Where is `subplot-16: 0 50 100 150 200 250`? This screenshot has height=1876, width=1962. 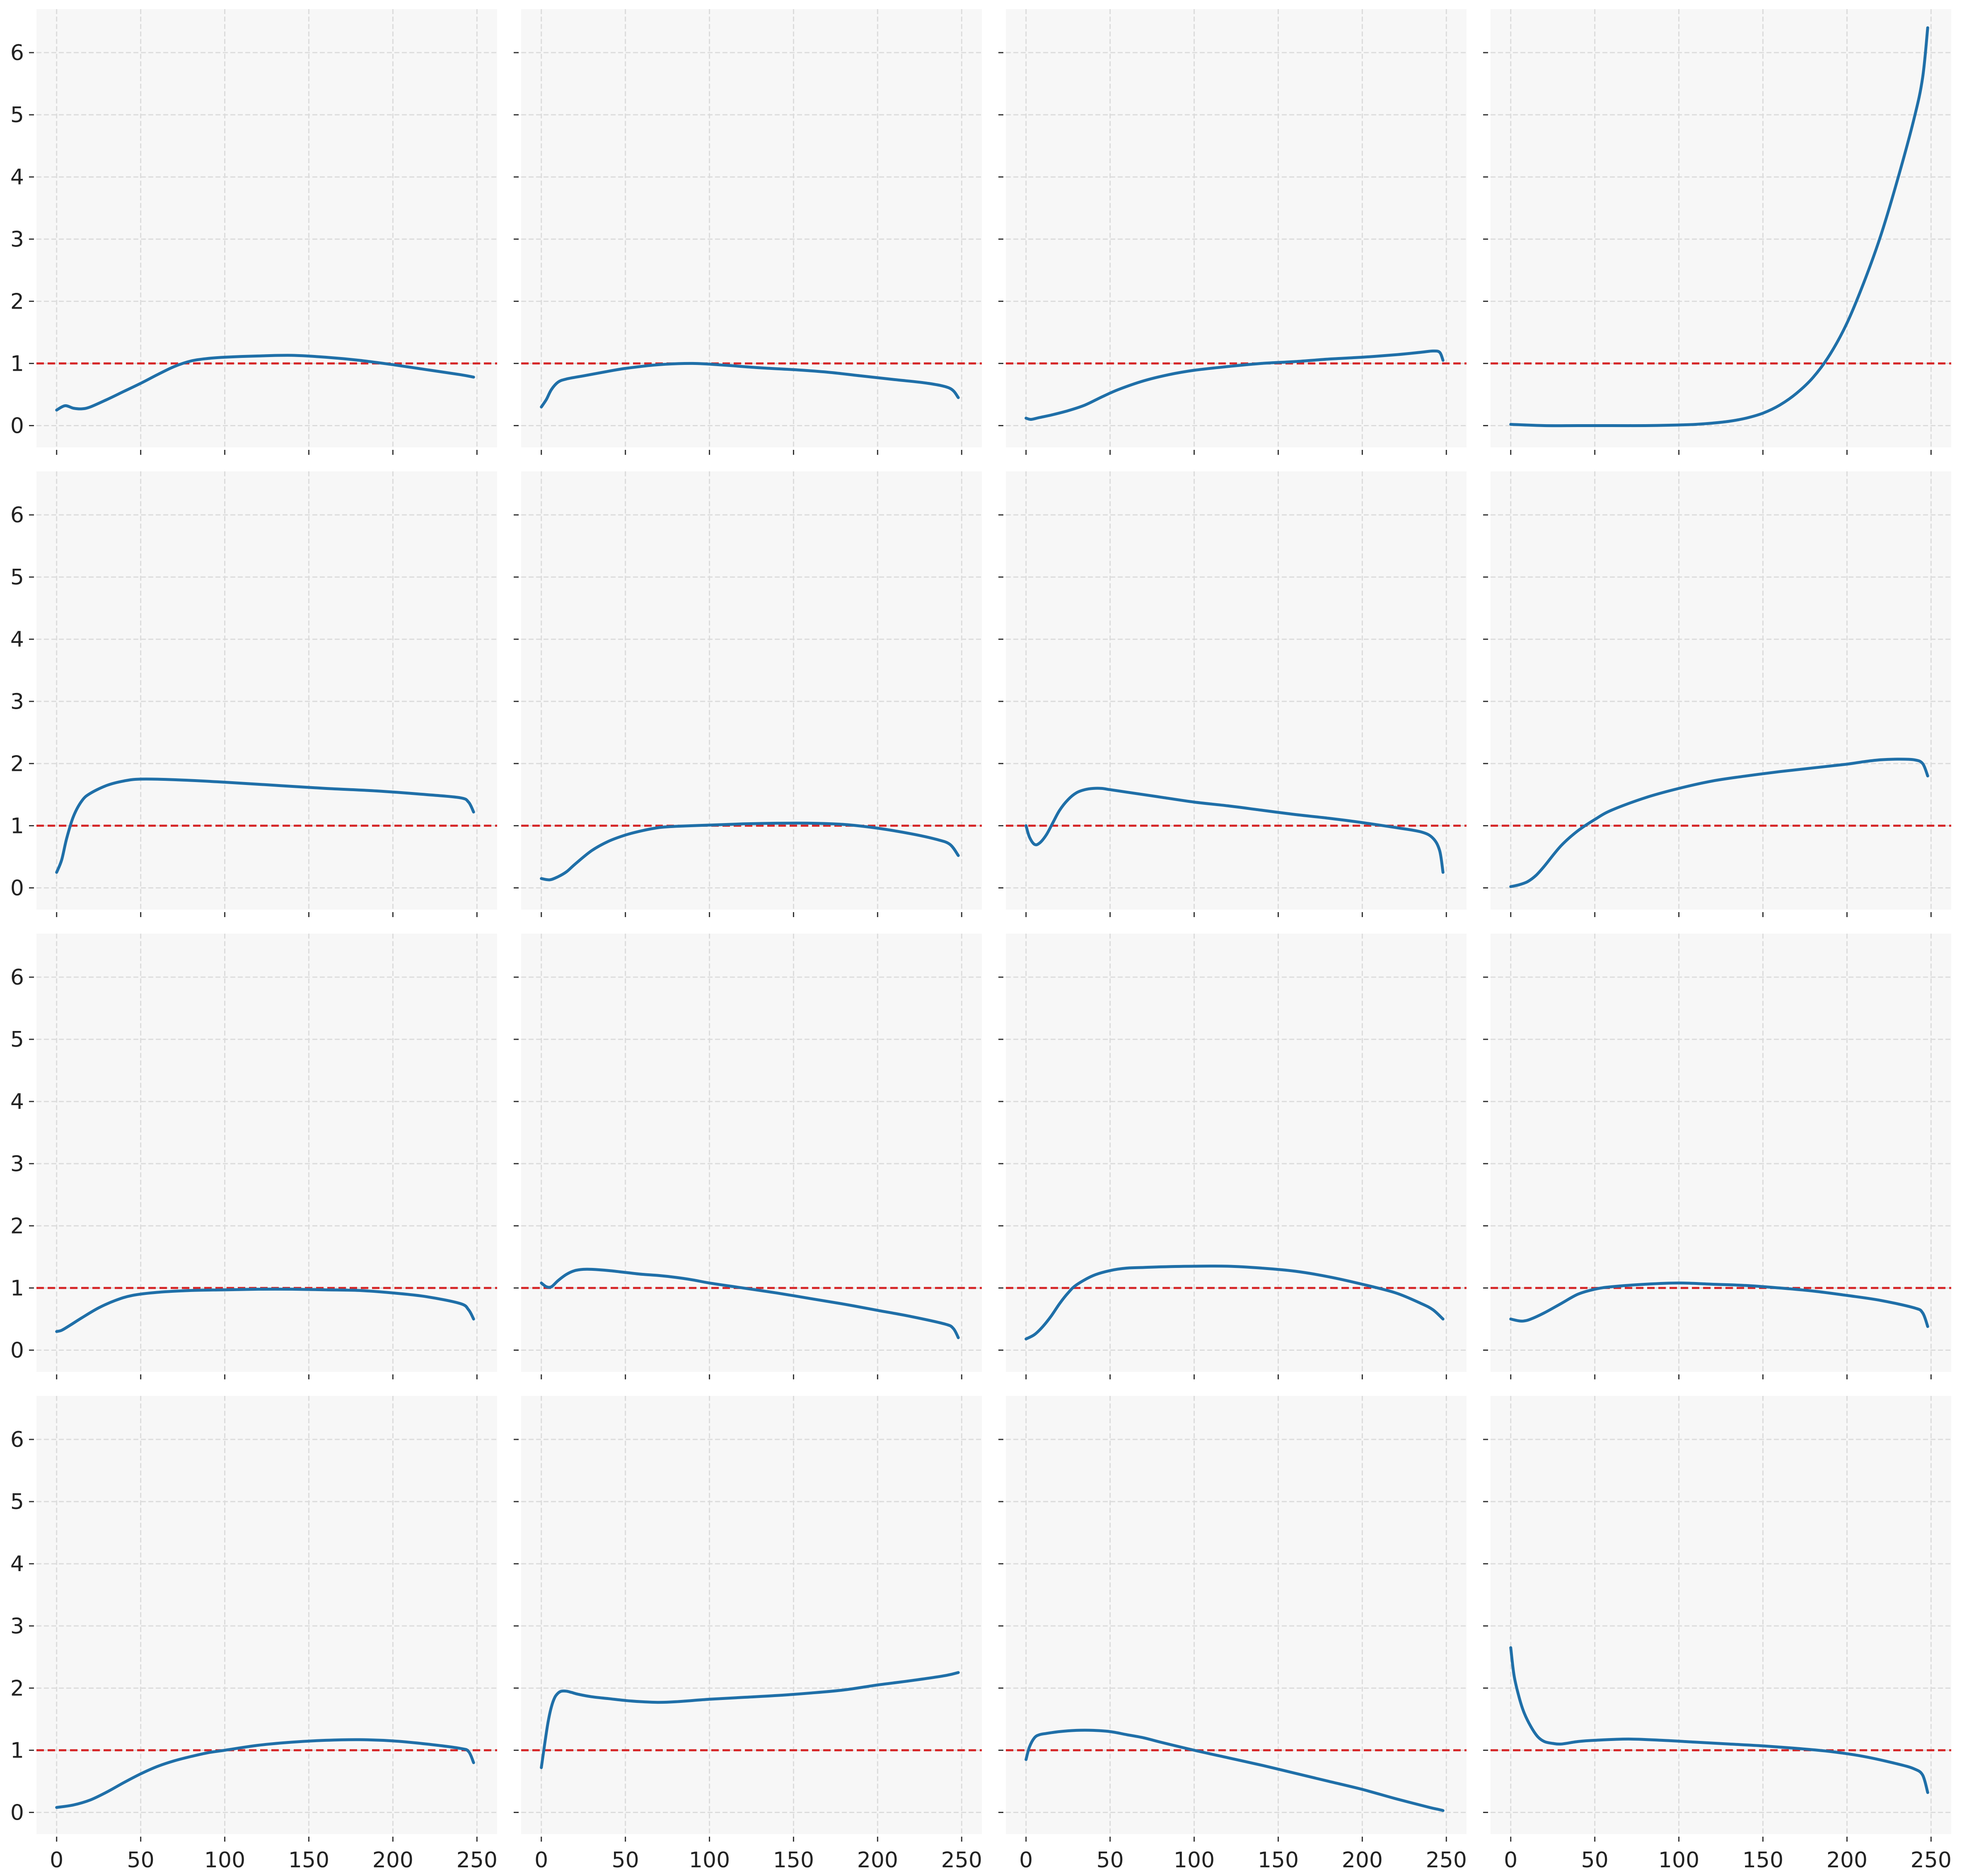
subplot-16: 0 50 100 150 200 250 is located at coordinates (1717, 1634).